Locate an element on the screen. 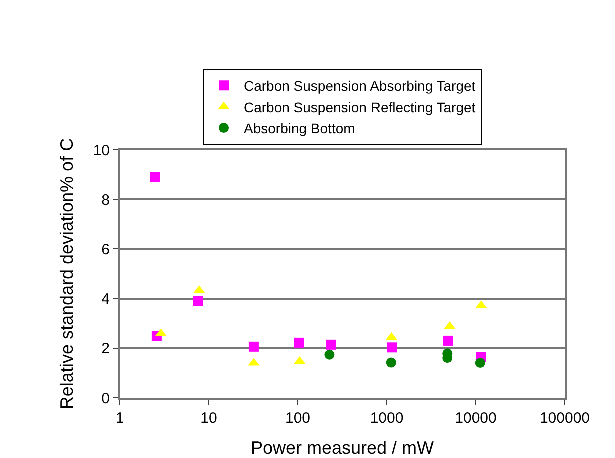 The image size is (615, 458). x-axis-title: Power measured / mW is located at coordinates (342, 448).